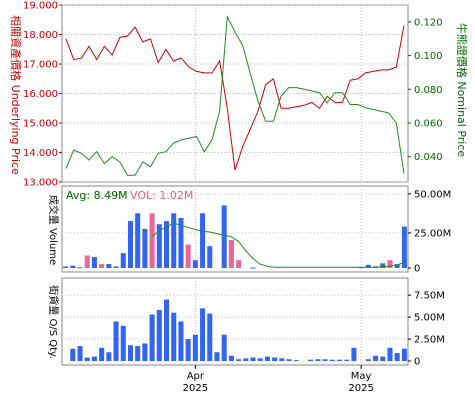  I want to click on price-tick-label: 15.000, so click(40, 124).